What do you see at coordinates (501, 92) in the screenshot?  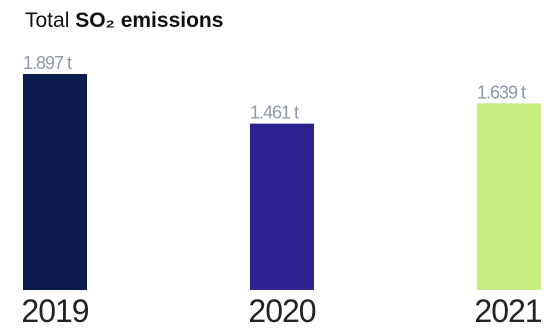 I see `bar-value-label-2021: 1.639 t` at bounding box center [501, 92].